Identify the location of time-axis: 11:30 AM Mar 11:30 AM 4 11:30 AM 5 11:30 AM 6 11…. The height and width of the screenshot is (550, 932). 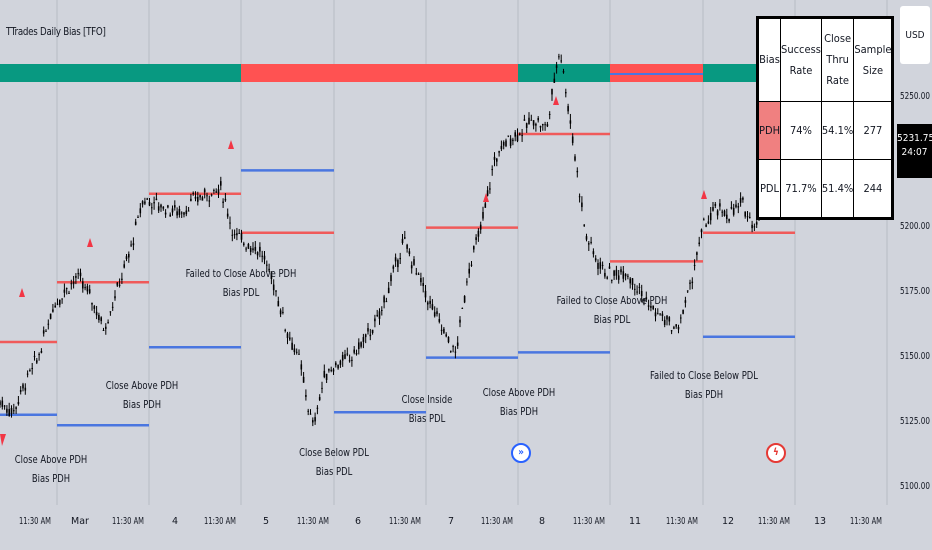
(450, 521).